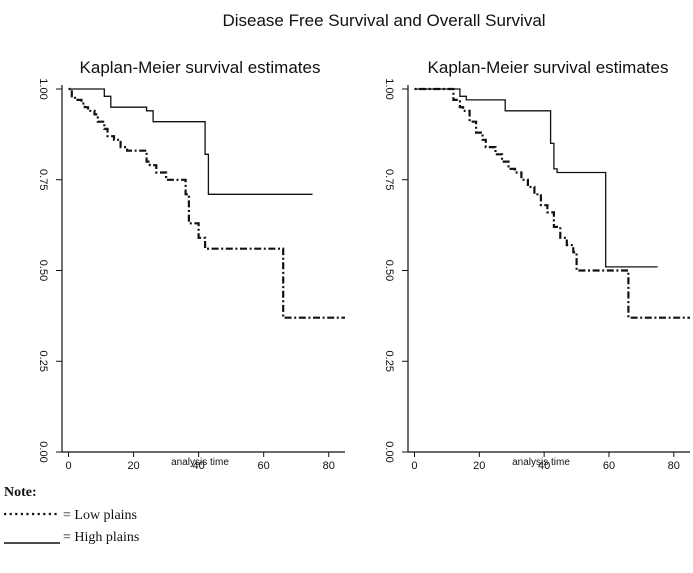 Image resolution: width=693 pixels, height=573 pixels. I want to click on legend-high-plains-label: = High plains, so click(101, 537).